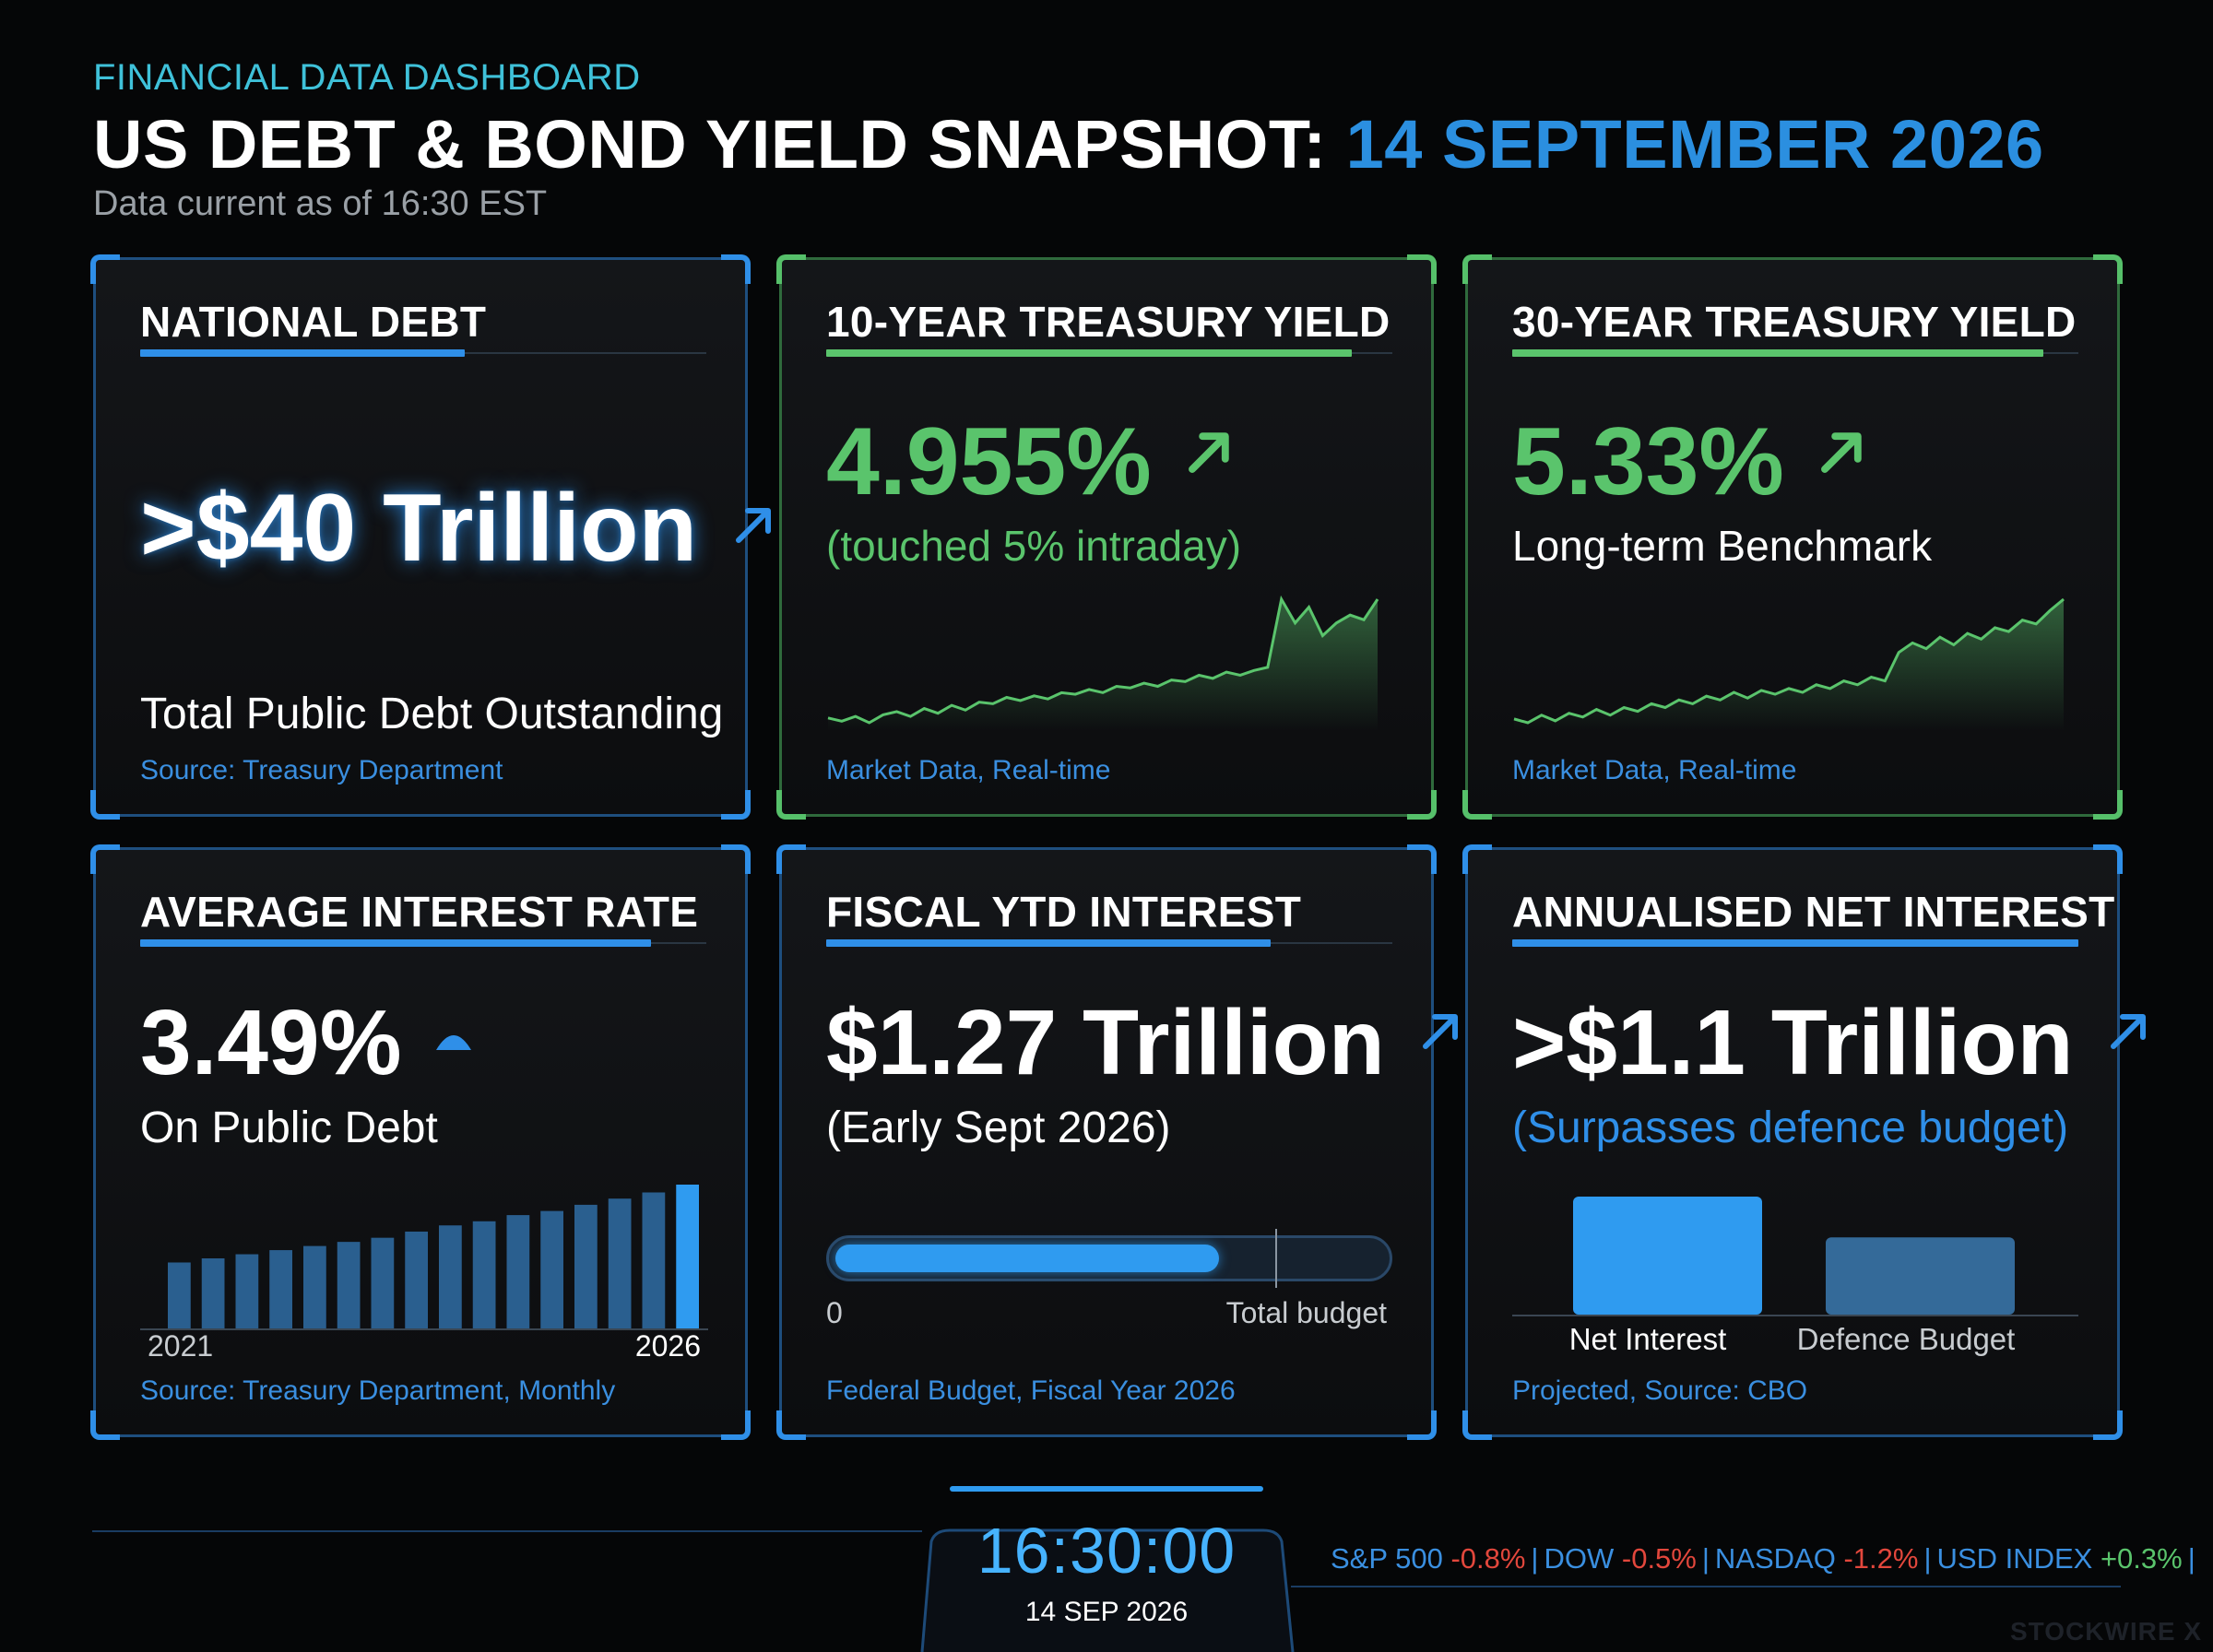 This screenshot has height=1652, width=2213. What do you see at coordinates (667, 1346) in the screenshot?
I see `bar-axis-end-label: 2026` at bounding box center [667, 1346].